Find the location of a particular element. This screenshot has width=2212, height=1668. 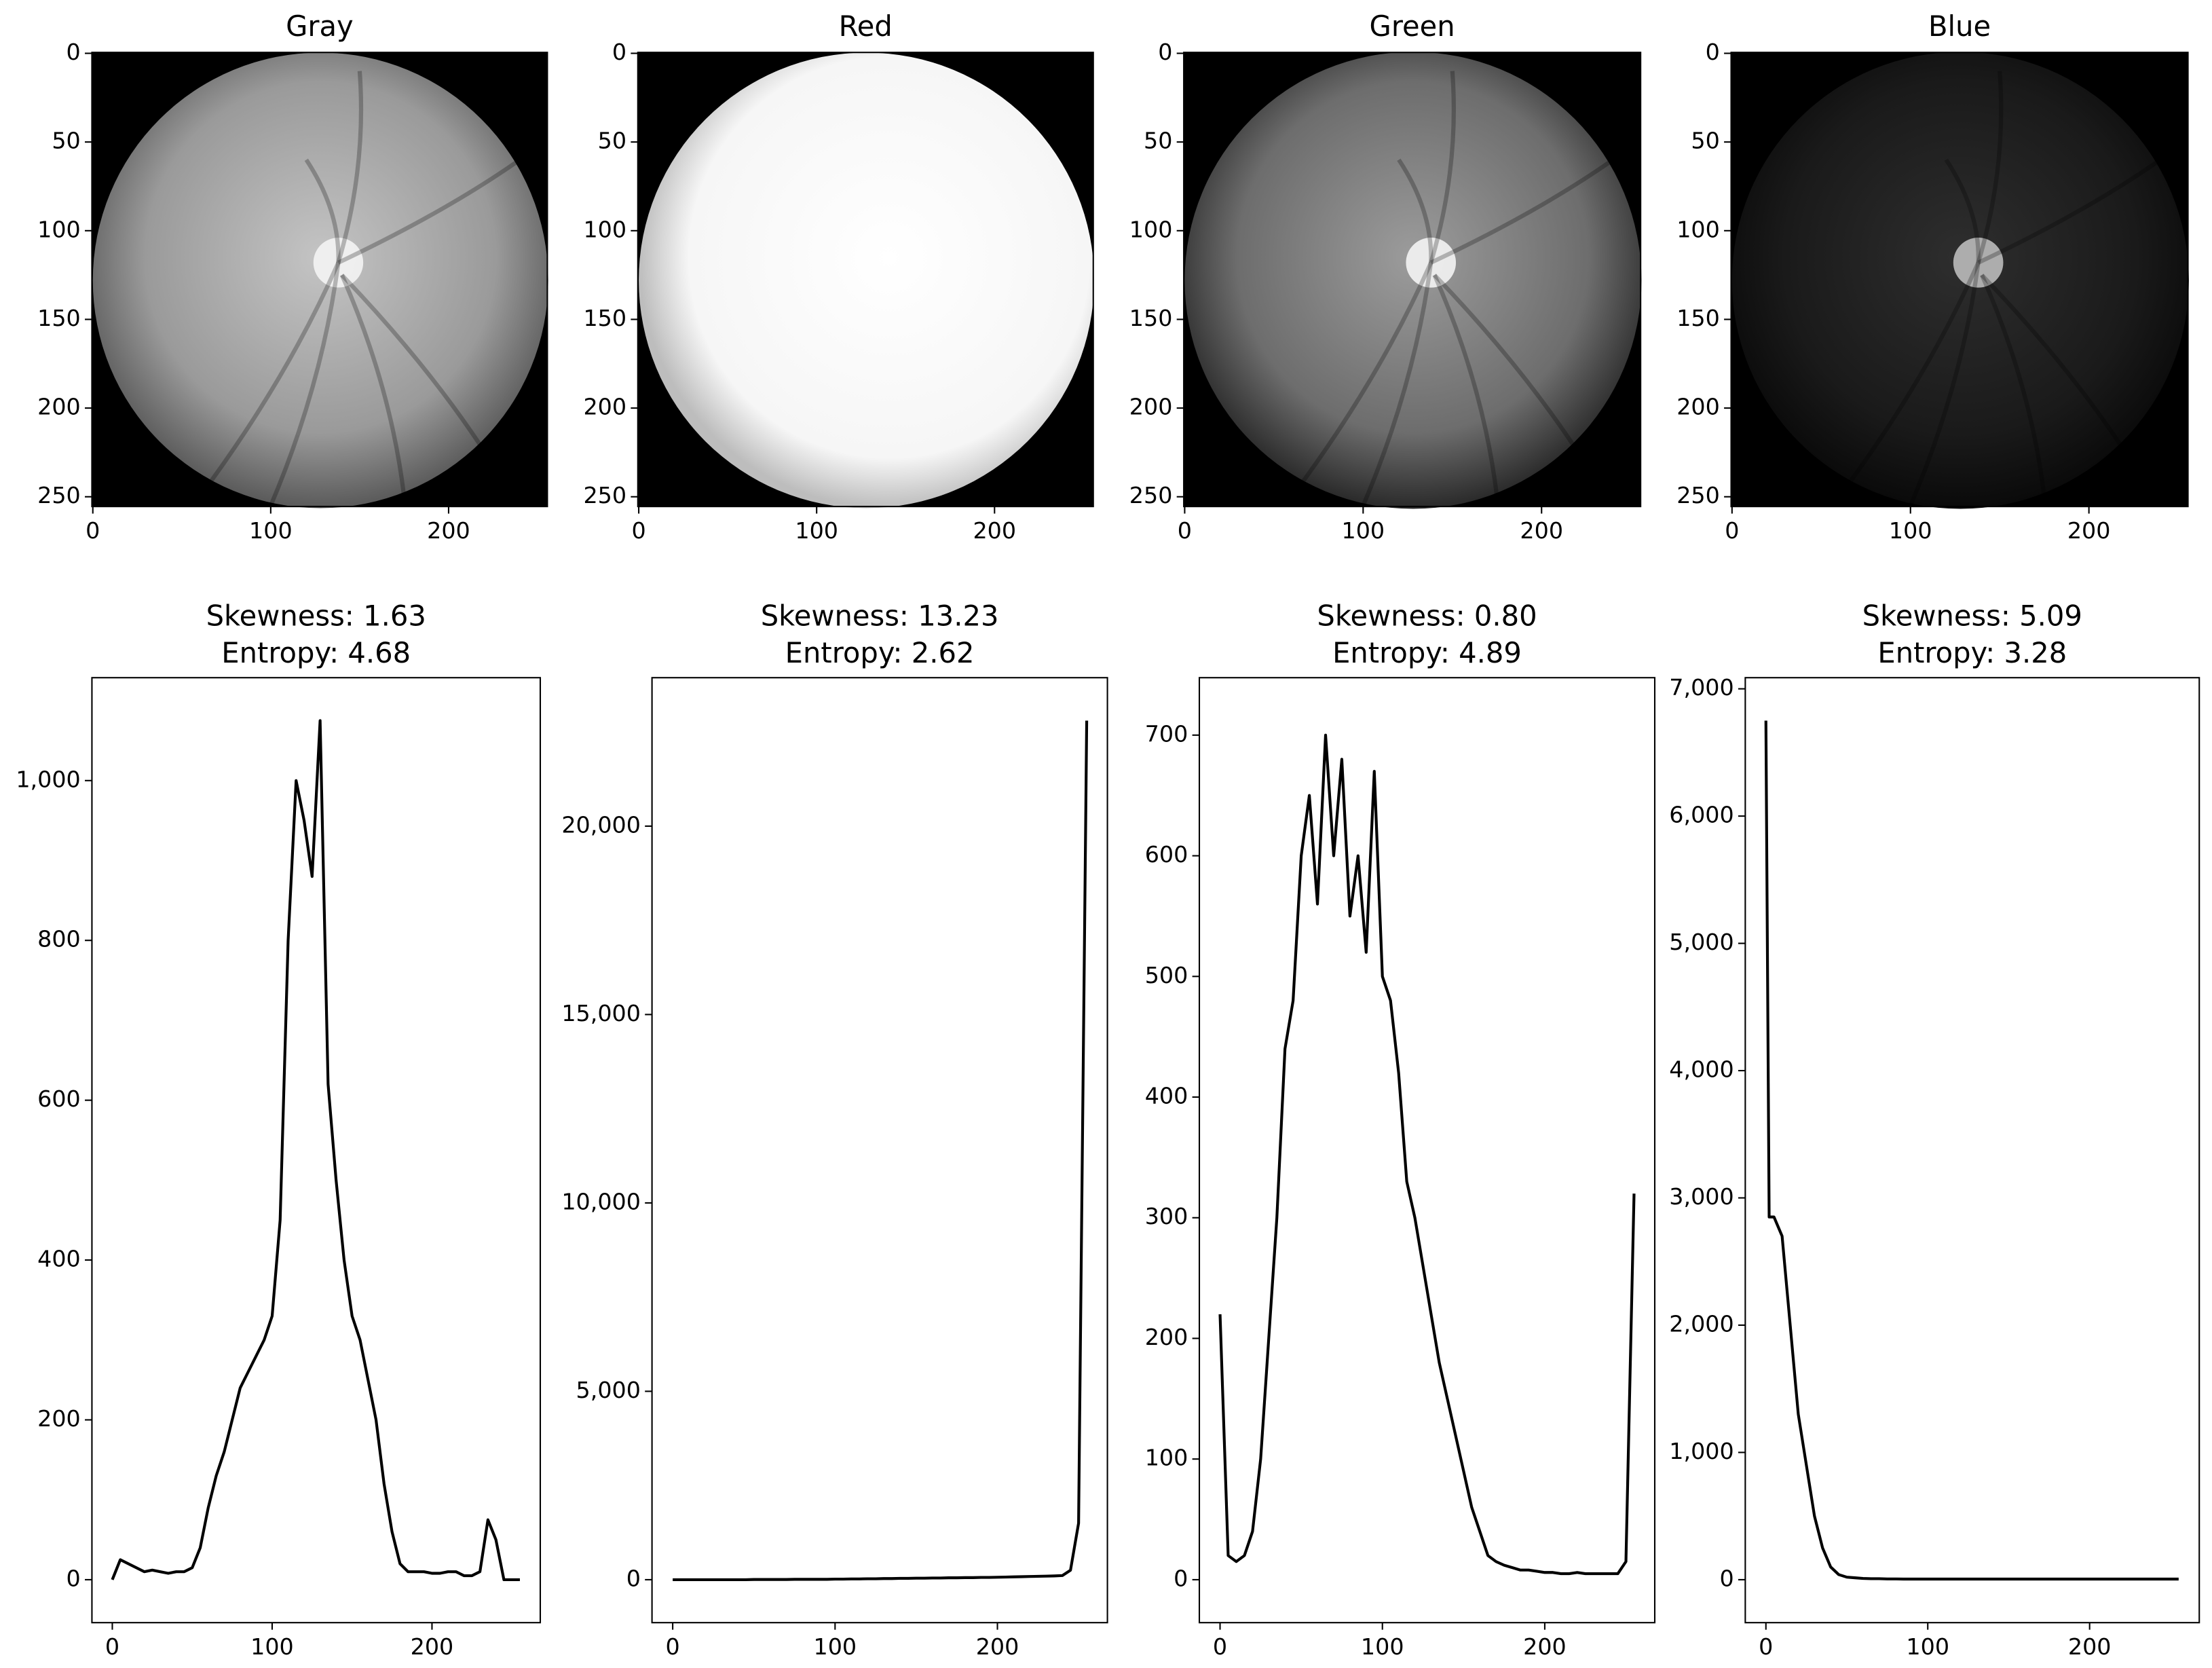

subplot: Blue 0 100 200 0 50 100 150 200 250 is located at coordinates (1932, 277).